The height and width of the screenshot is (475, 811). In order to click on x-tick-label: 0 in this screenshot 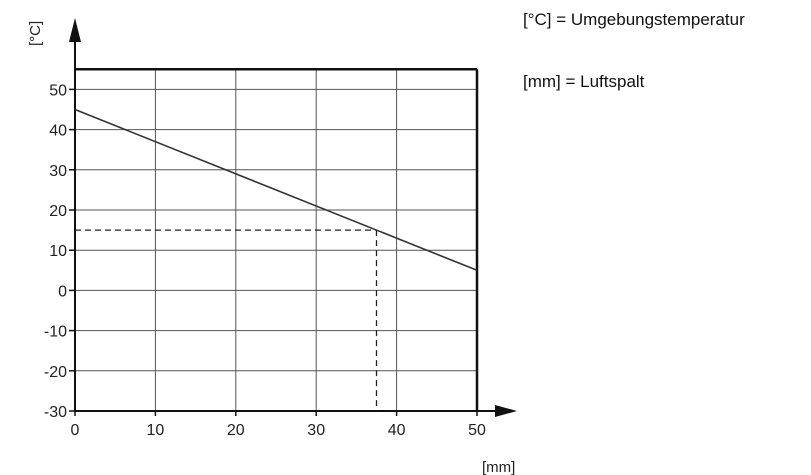, I will do `click(75, 430)`.